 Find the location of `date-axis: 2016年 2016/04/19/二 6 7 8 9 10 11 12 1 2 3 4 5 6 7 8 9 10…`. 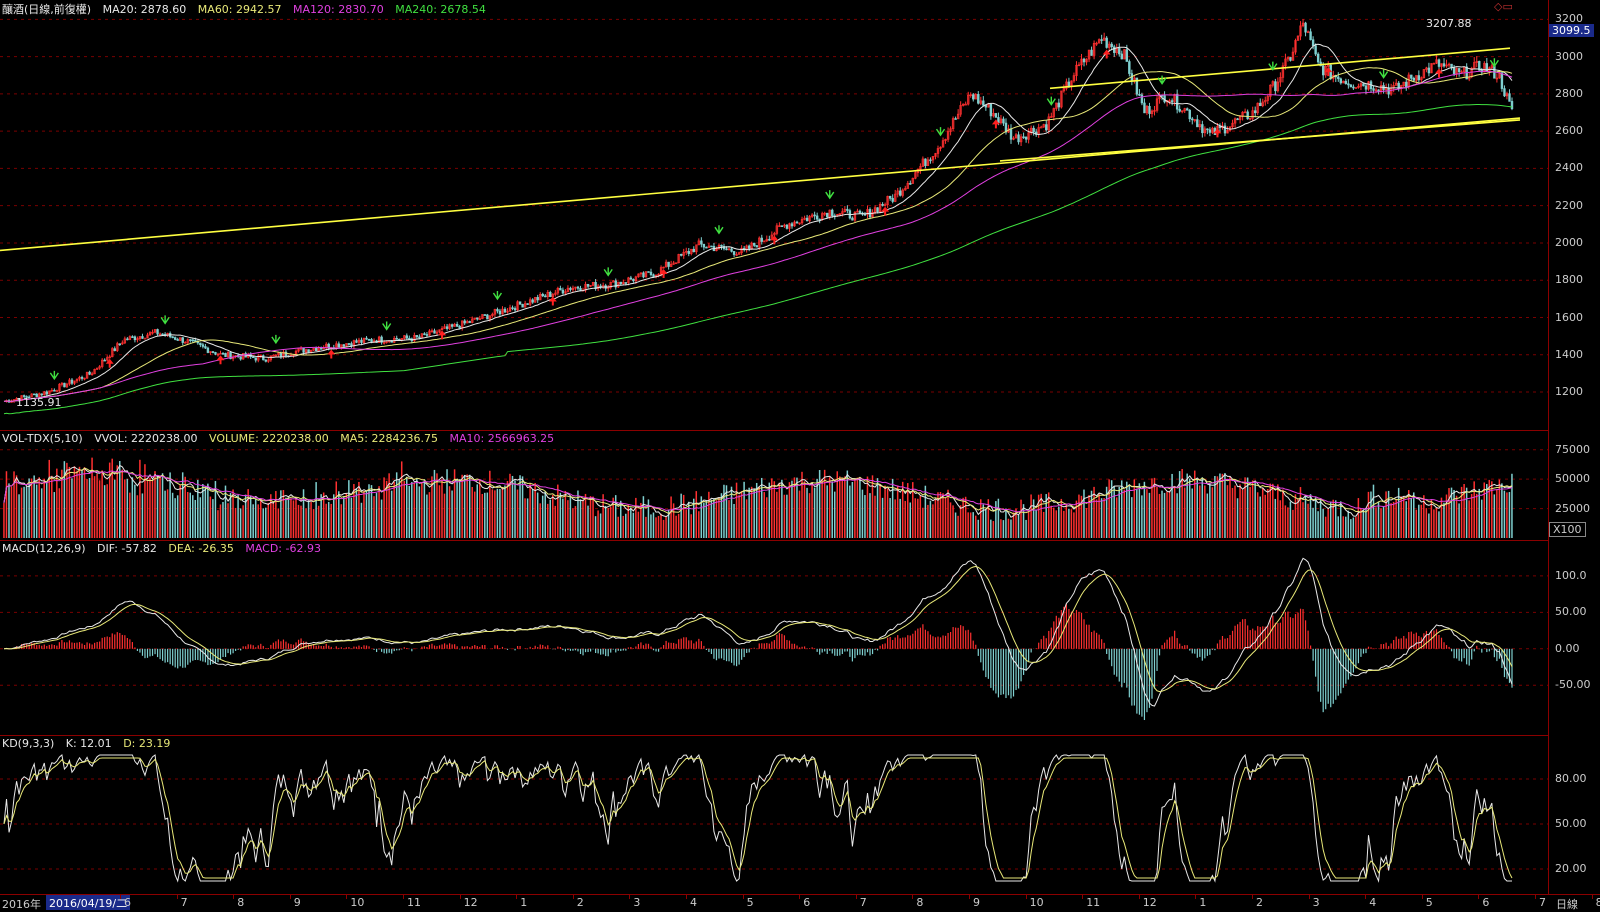

date-axis: 2016年 2016/04/19/二 6 7 8 9 10 11 12 1 2 3 4 5 6 7 8 9 10… is located at coordinates (800, 902).